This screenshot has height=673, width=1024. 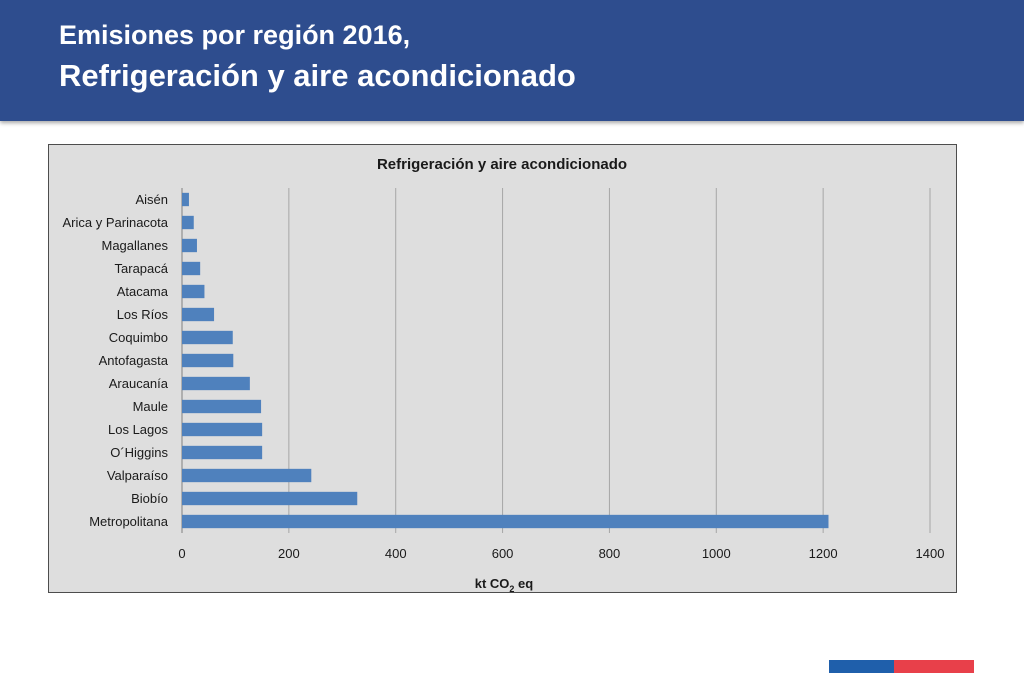 What do you see at coordinates (138, 429) in the screenshot?
I see `category-label: Los Lagos` at bounding box center [138, 429].